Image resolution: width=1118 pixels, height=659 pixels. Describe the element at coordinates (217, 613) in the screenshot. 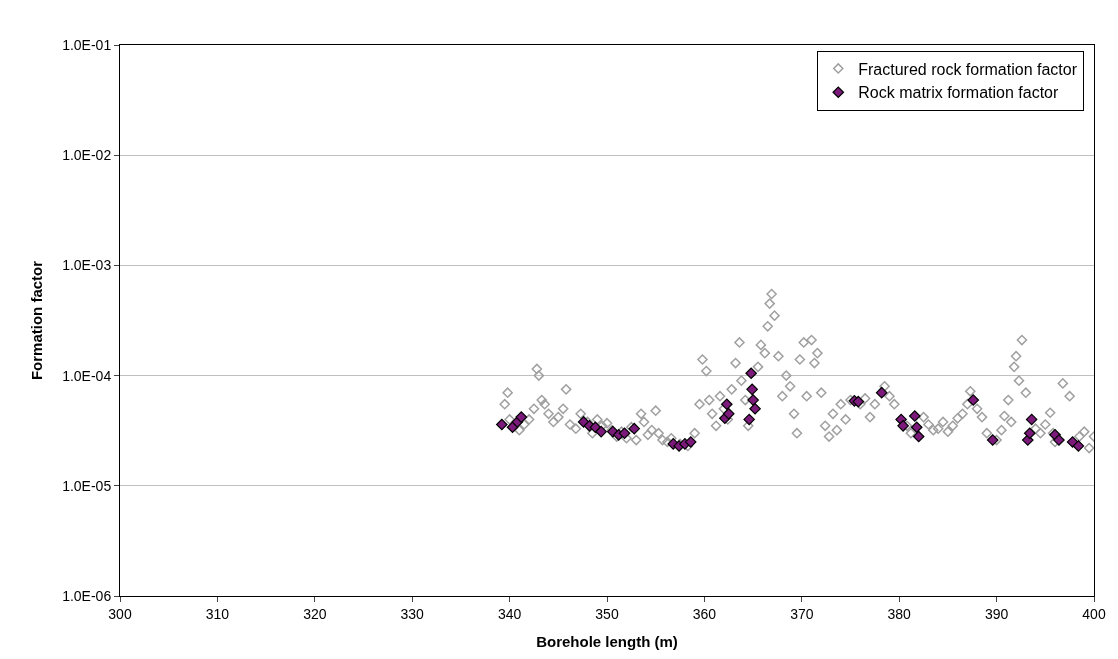

I see `x-tick-label: 310` at that location.